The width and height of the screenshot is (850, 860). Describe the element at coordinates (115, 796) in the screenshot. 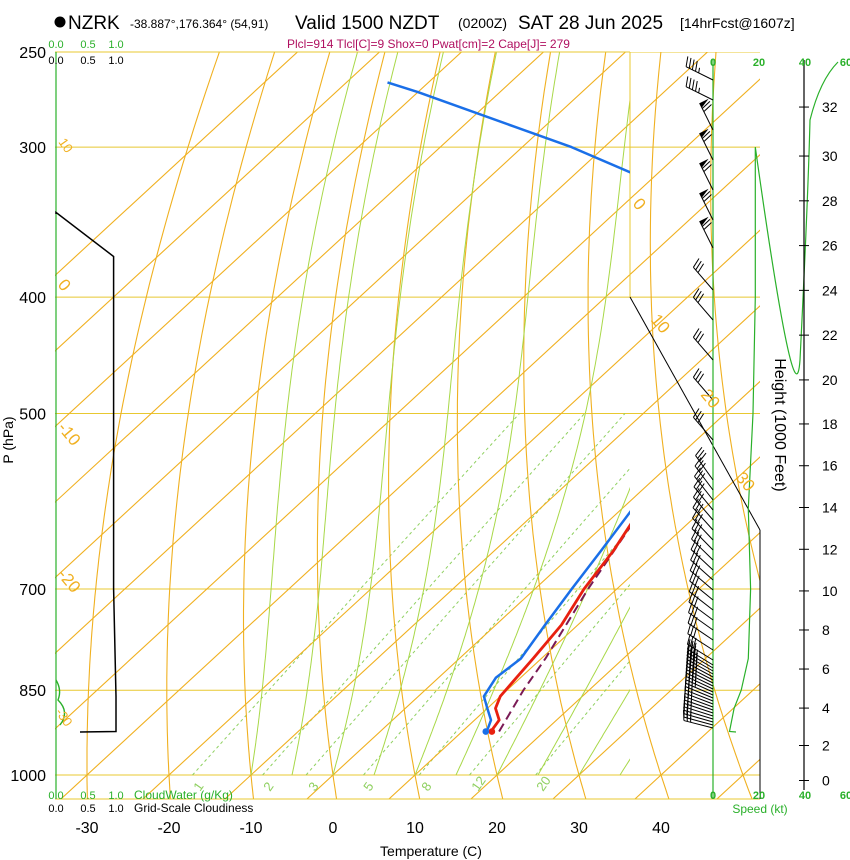

I see `cloud-water-tick-bottom: 1.0` at that location.